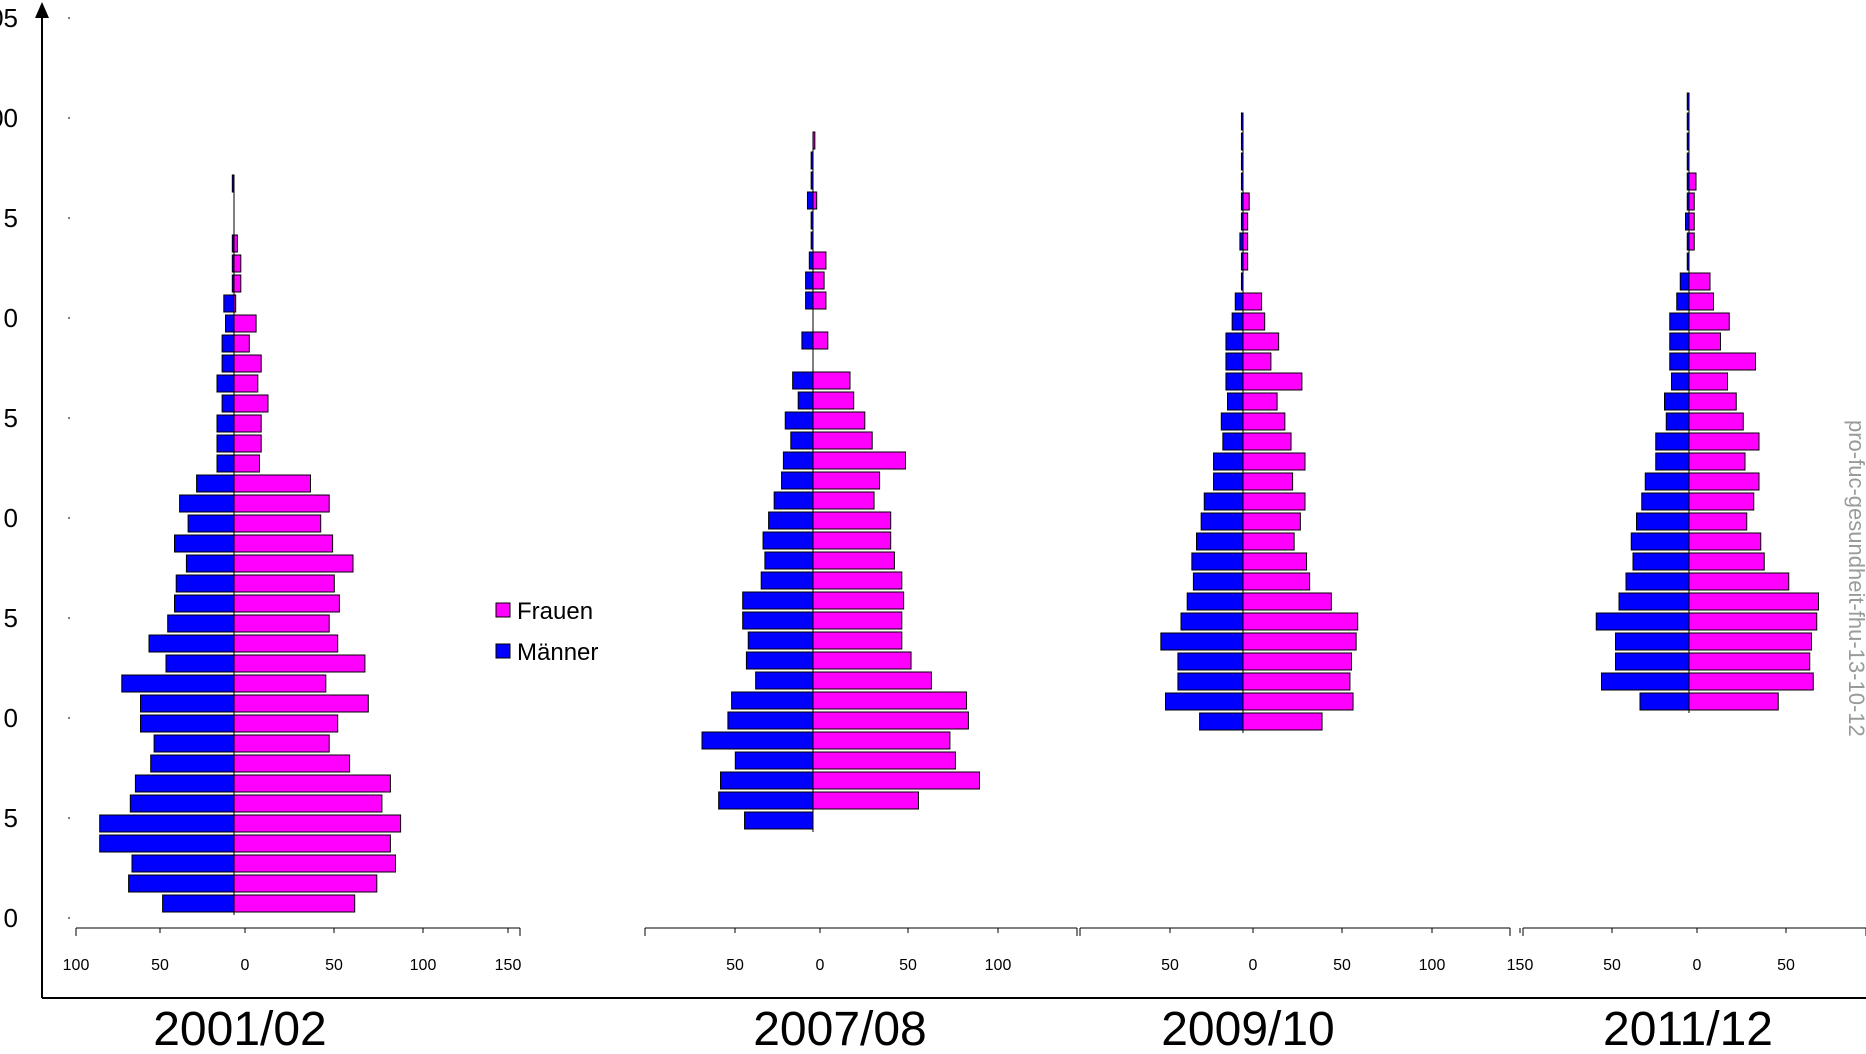 Image resolution: width=1866 pixels, height=1054 pixels. Describe the element at coordinates (840, 1028) in the screenshot. I see `panel-year-label: 2007/08` at that location.